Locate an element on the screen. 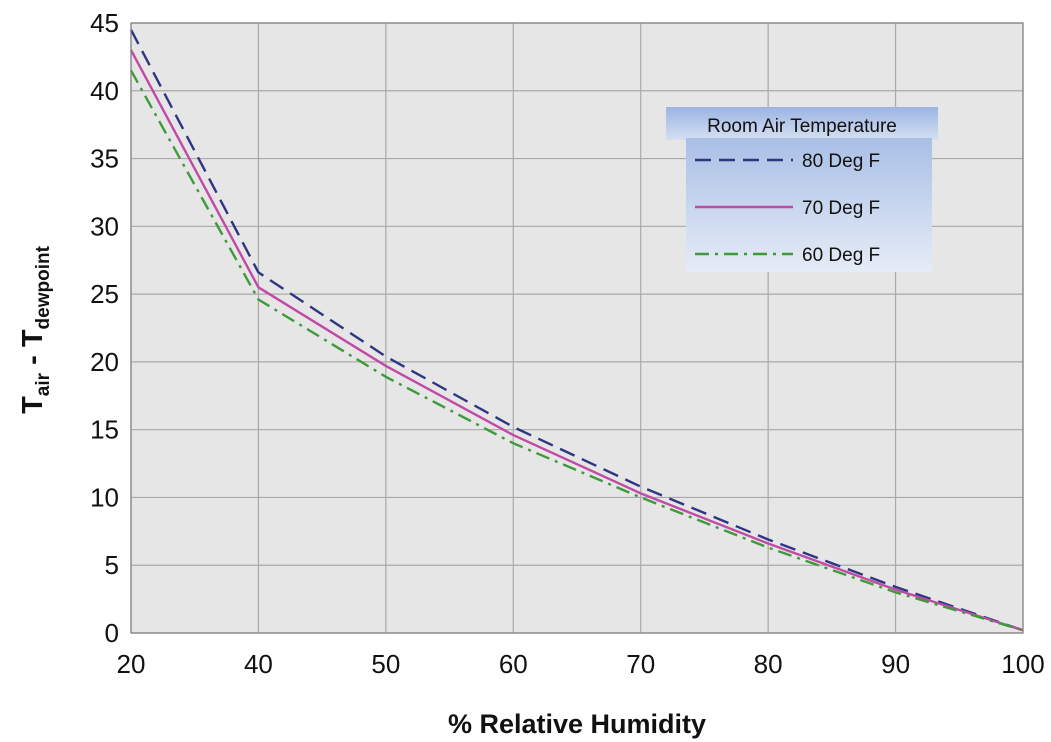 The height and width of the screenshot is (742, 1051). y-axis-title-separator: - T is located at coordinates (33, 351).